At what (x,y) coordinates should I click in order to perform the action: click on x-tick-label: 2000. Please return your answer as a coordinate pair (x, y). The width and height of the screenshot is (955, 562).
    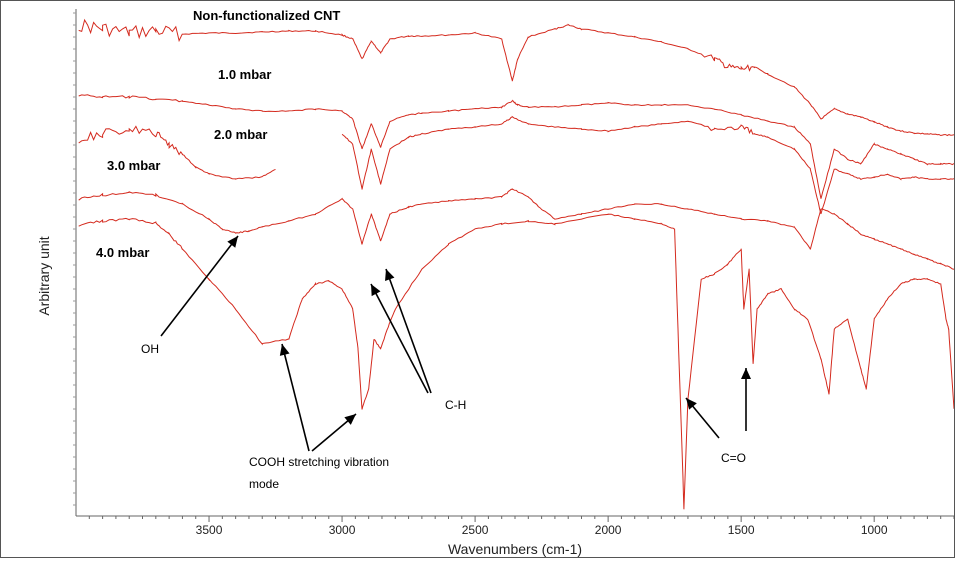
    Looking at the image, I should click on (608, 530).